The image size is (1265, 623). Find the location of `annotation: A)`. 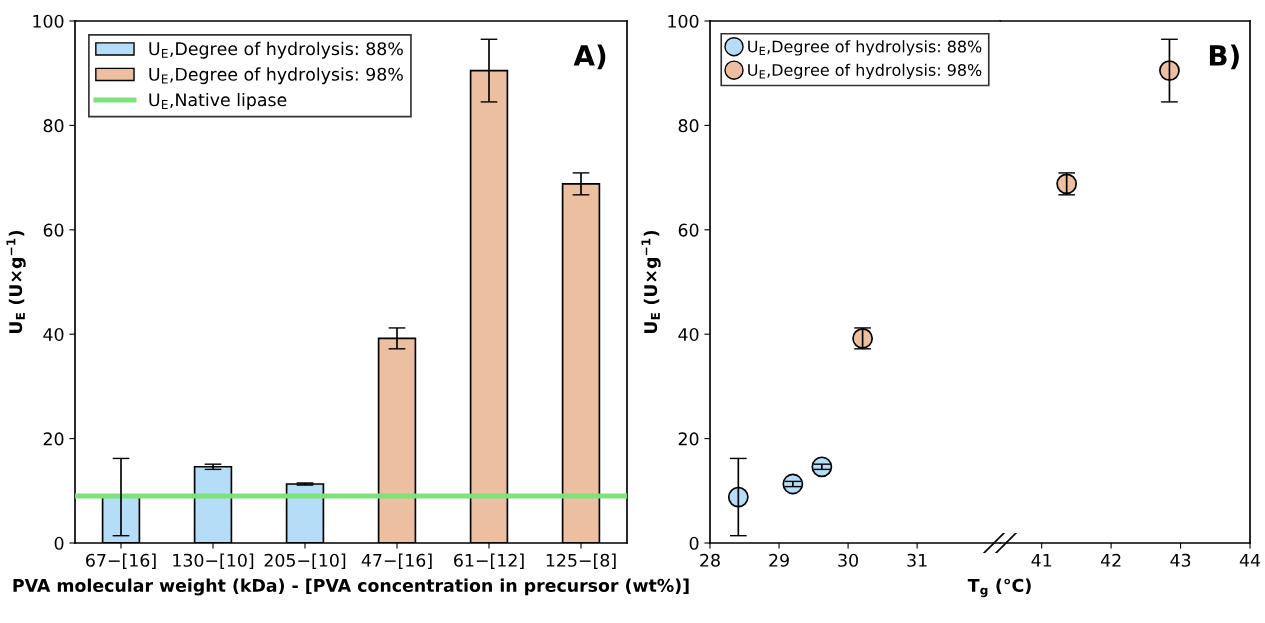

annotation: A) is located at coordinates (589, 57).